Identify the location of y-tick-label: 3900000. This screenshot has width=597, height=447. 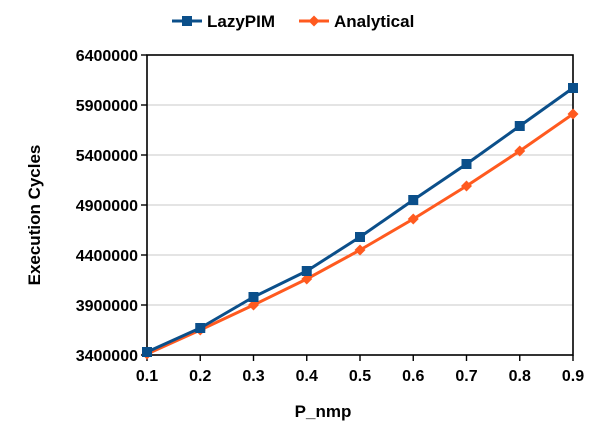
(107, 306).